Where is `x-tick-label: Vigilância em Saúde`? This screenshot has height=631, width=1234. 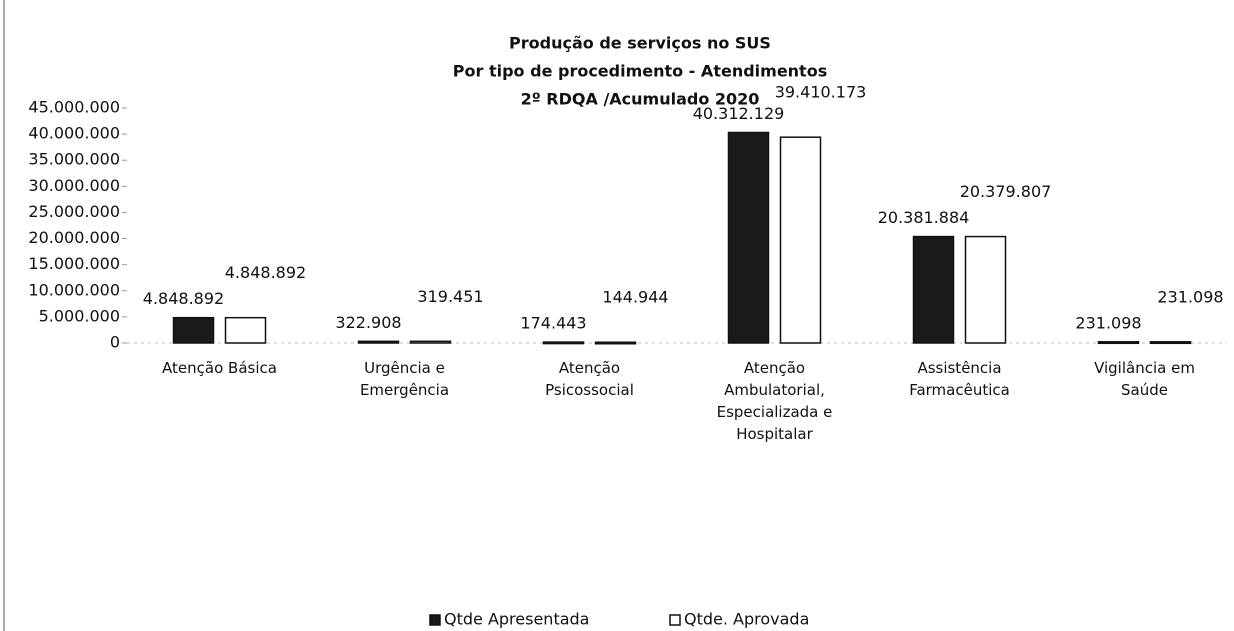
x-tick-label: Vigilância em Saúde is located at coordinates (1144, 379).